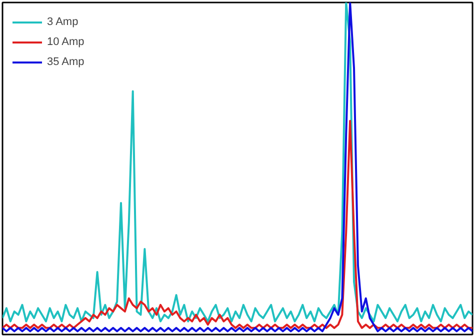  What do you see at coordinates (65, 62) in the screenshot?
I see `legend-label: 35 Amp` at bounding box center [65, 62].